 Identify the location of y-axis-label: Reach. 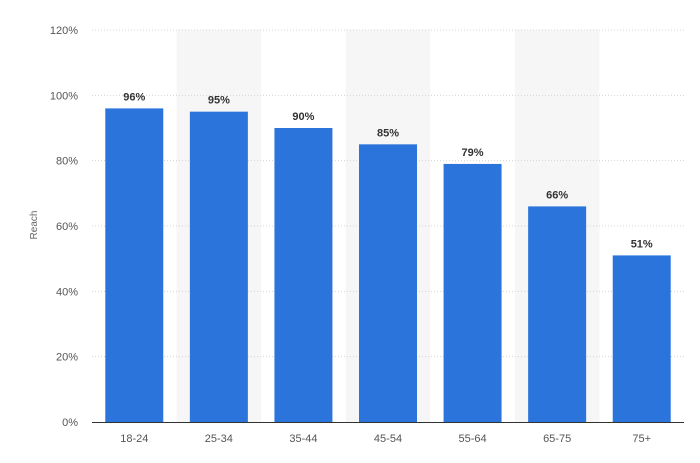
(34, 225).